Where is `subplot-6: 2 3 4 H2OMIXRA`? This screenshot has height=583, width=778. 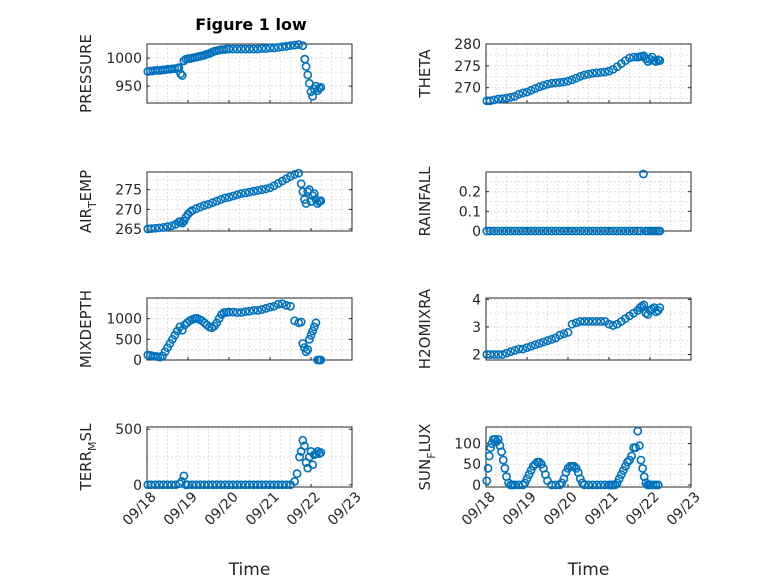 subplot-6: 2 3 4 H2OMIXRA is located at coordinates (554, 328).